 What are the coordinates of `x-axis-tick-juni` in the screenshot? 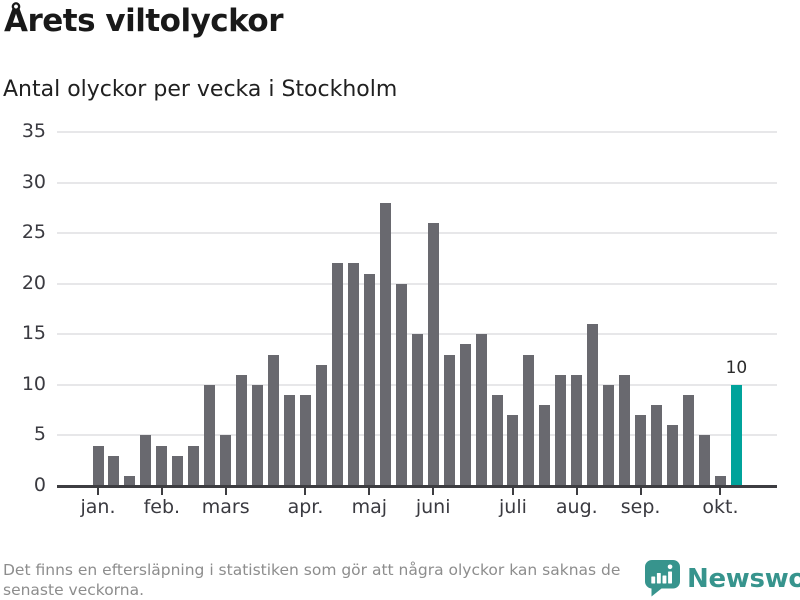 It's located at (433, 491).